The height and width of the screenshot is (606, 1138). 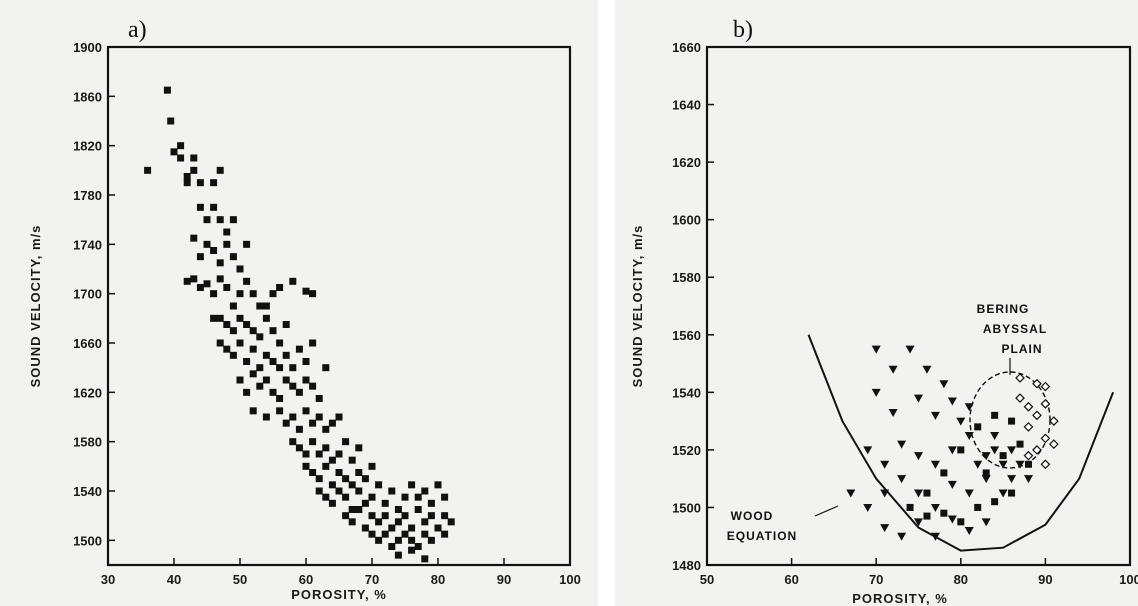 I want to click on y-tick-label: 1600, so click(x=686, y=220).